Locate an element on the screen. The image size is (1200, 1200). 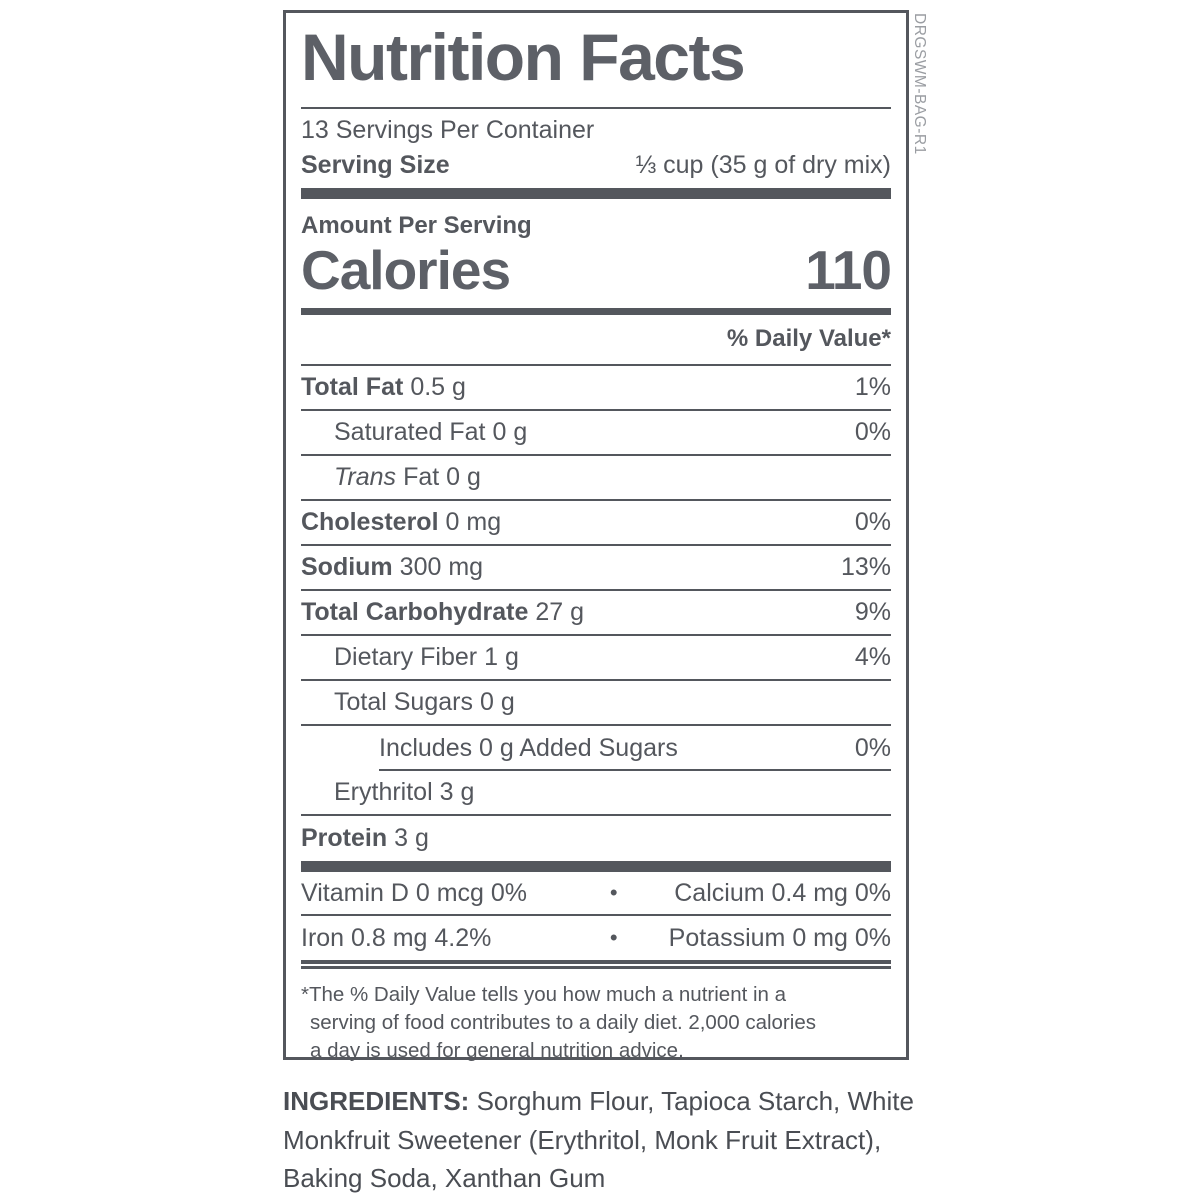
serving-size-value: ⅓ cup (35 g of dry mix) is located at coordinates (763, 164).